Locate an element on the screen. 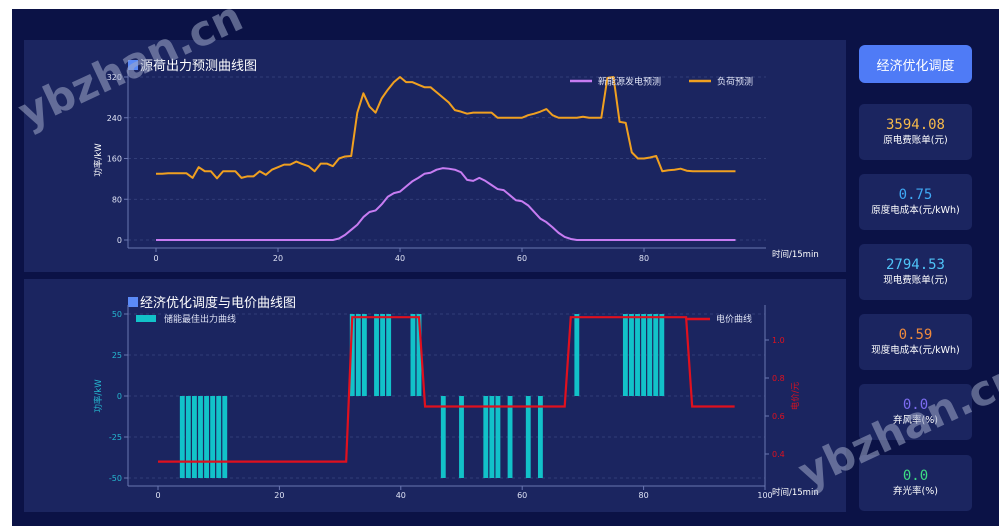 The height and width of the screenshot is (526, 999). y2-tick-label: 0.8 is located at coordinates (778, 378).